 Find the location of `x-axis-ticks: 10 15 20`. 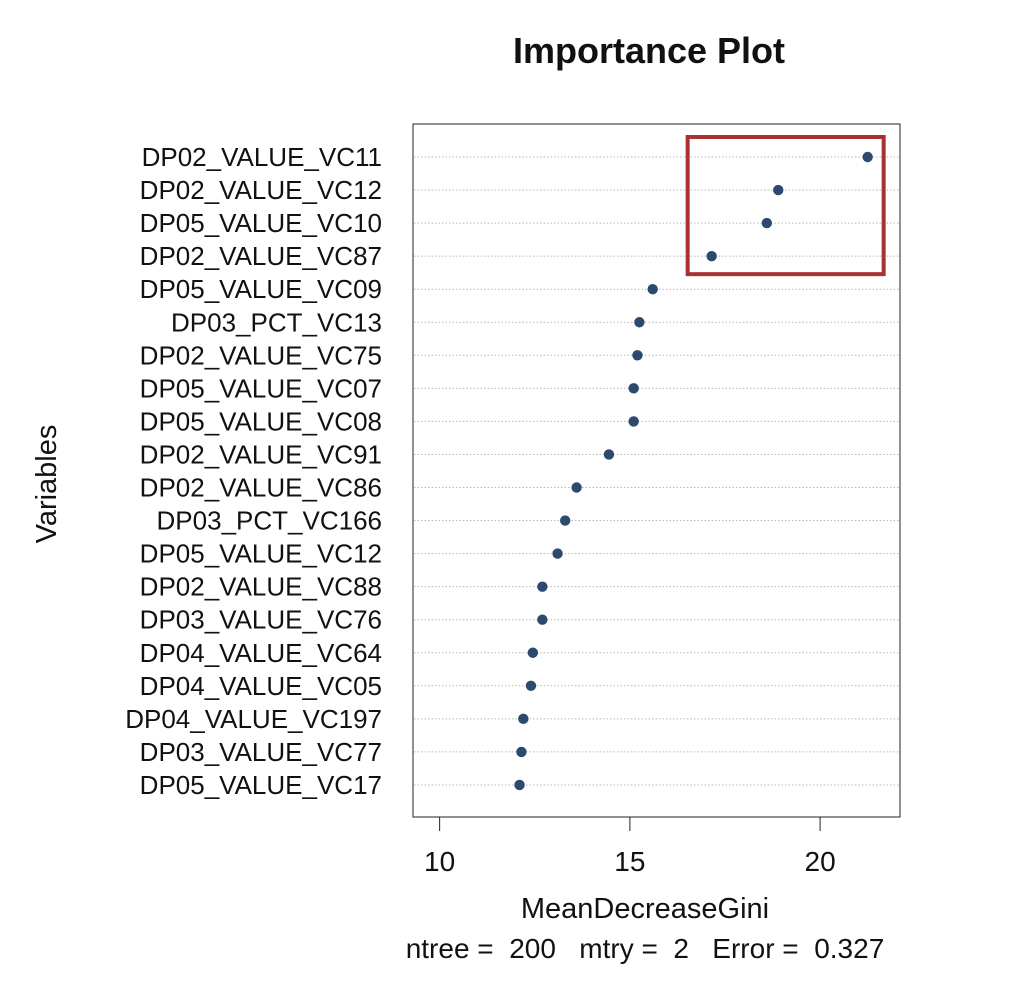

x-axis-ticks: 10 15 20 is located at coordinates (630, 847).